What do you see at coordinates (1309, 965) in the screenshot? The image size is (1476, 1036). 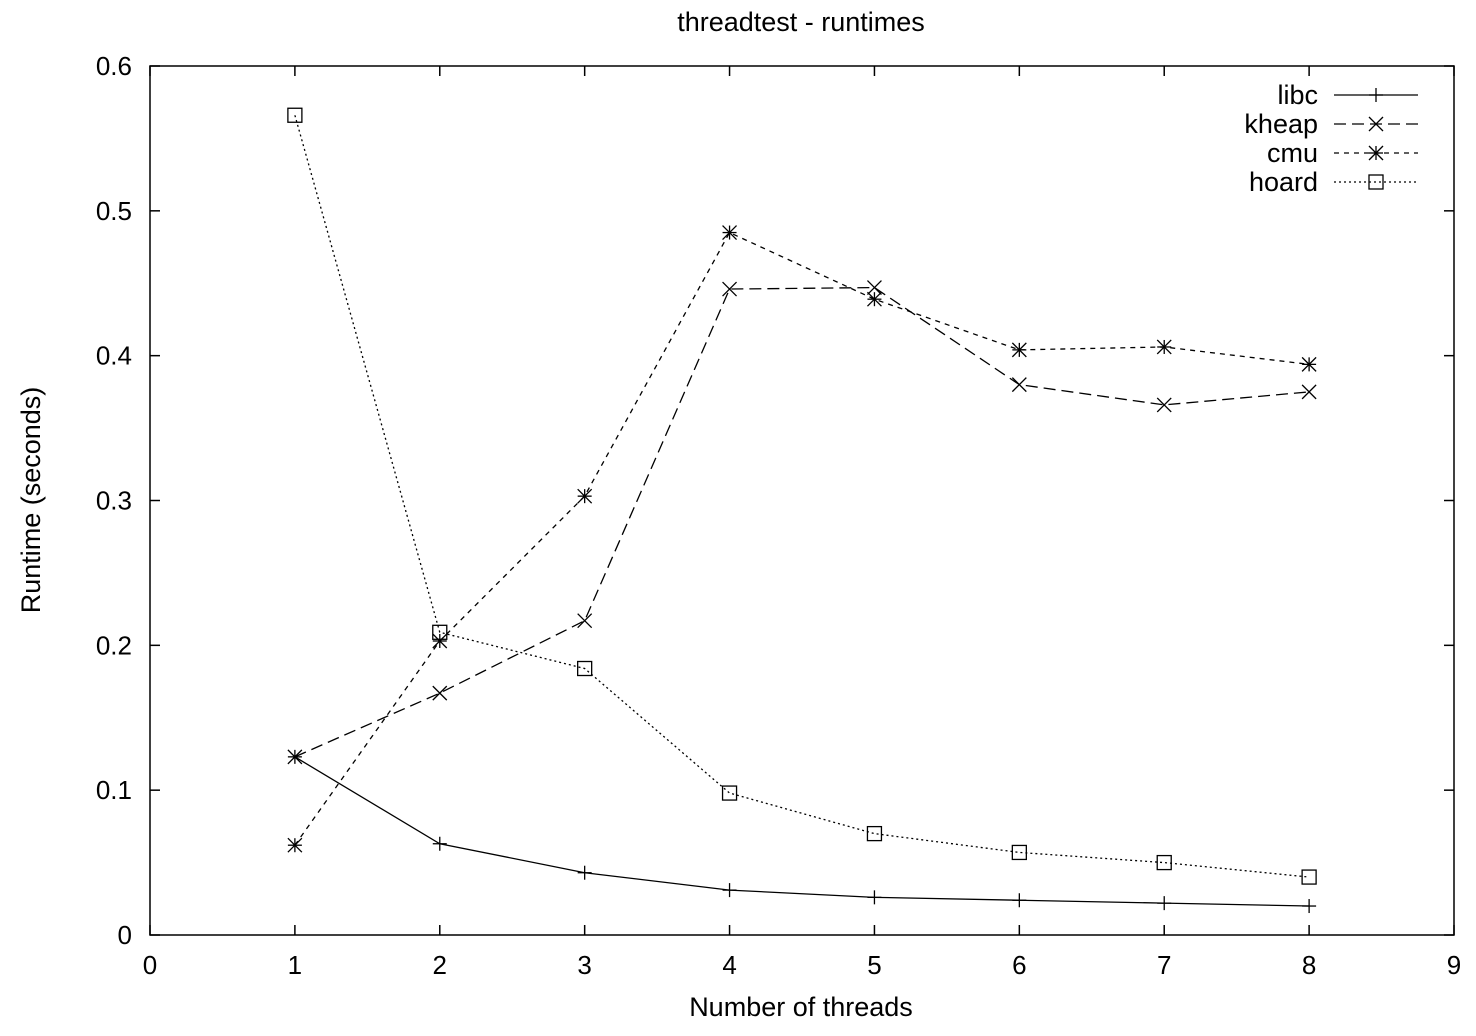 I see `x-tick-label-8: 8` at bounding box center [1309, 965].